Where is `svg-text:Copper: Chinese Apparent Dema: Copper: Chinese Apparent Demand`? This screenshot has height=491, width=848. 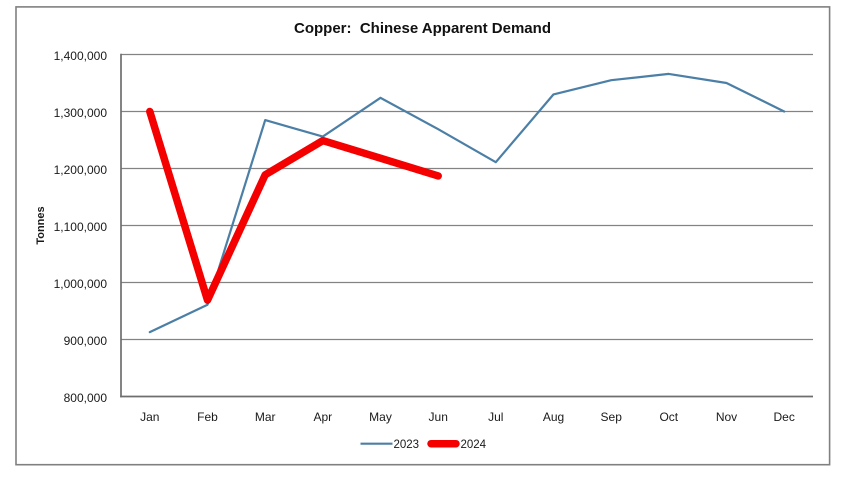 svg-text:Copper: Chinese Apparent Dema: Copper: Chinese Apparent Demand is located at coordinates (422, 28).